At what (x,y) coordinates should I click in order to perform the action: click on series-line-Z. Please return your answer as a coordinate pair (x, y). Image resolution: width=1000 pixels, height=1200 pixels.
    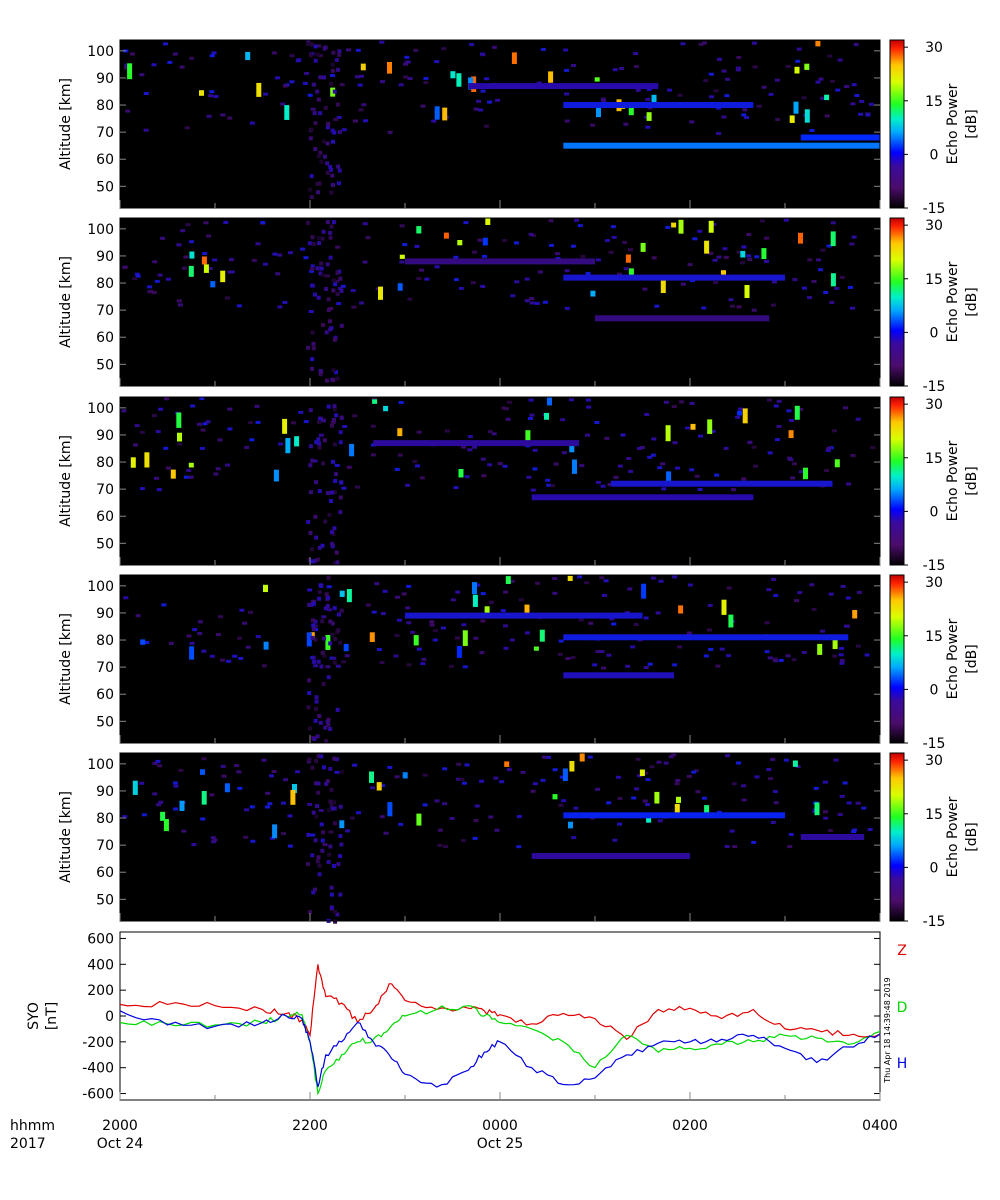
    Looking at the image, I should click on (500, 1002).